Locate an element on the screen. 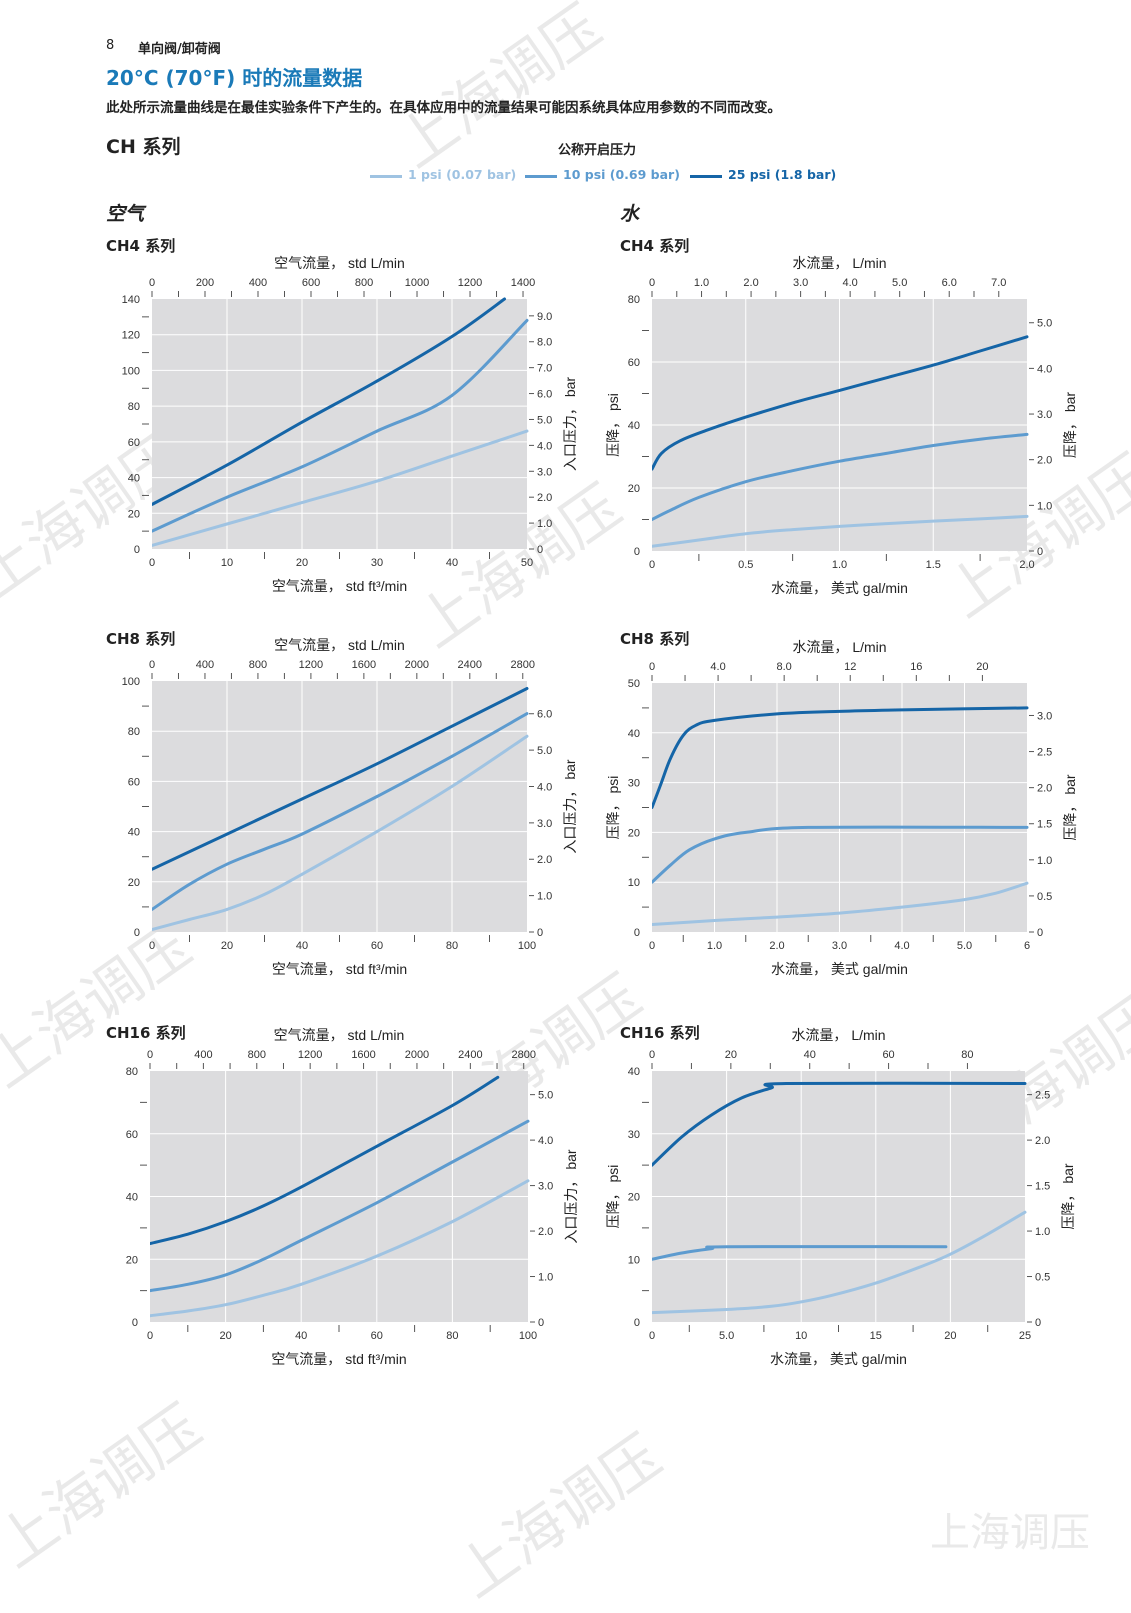  x-top-tick-label: 2800 is located at coordinates (523, 665).